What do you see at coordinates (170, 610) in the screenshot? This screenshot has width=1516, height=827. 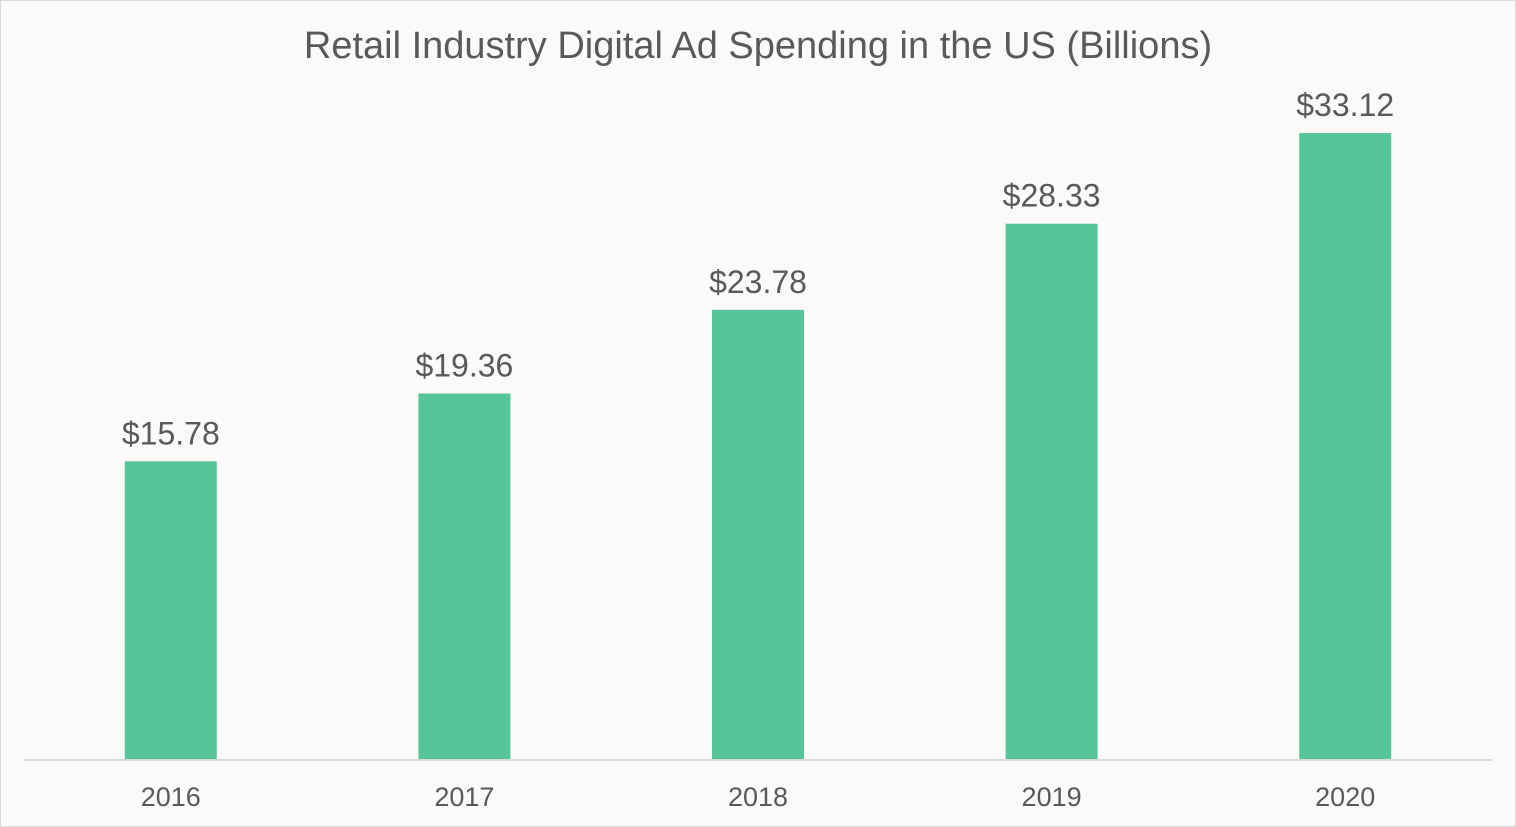 I see `bar-2016` at bounding box center [170, 610].